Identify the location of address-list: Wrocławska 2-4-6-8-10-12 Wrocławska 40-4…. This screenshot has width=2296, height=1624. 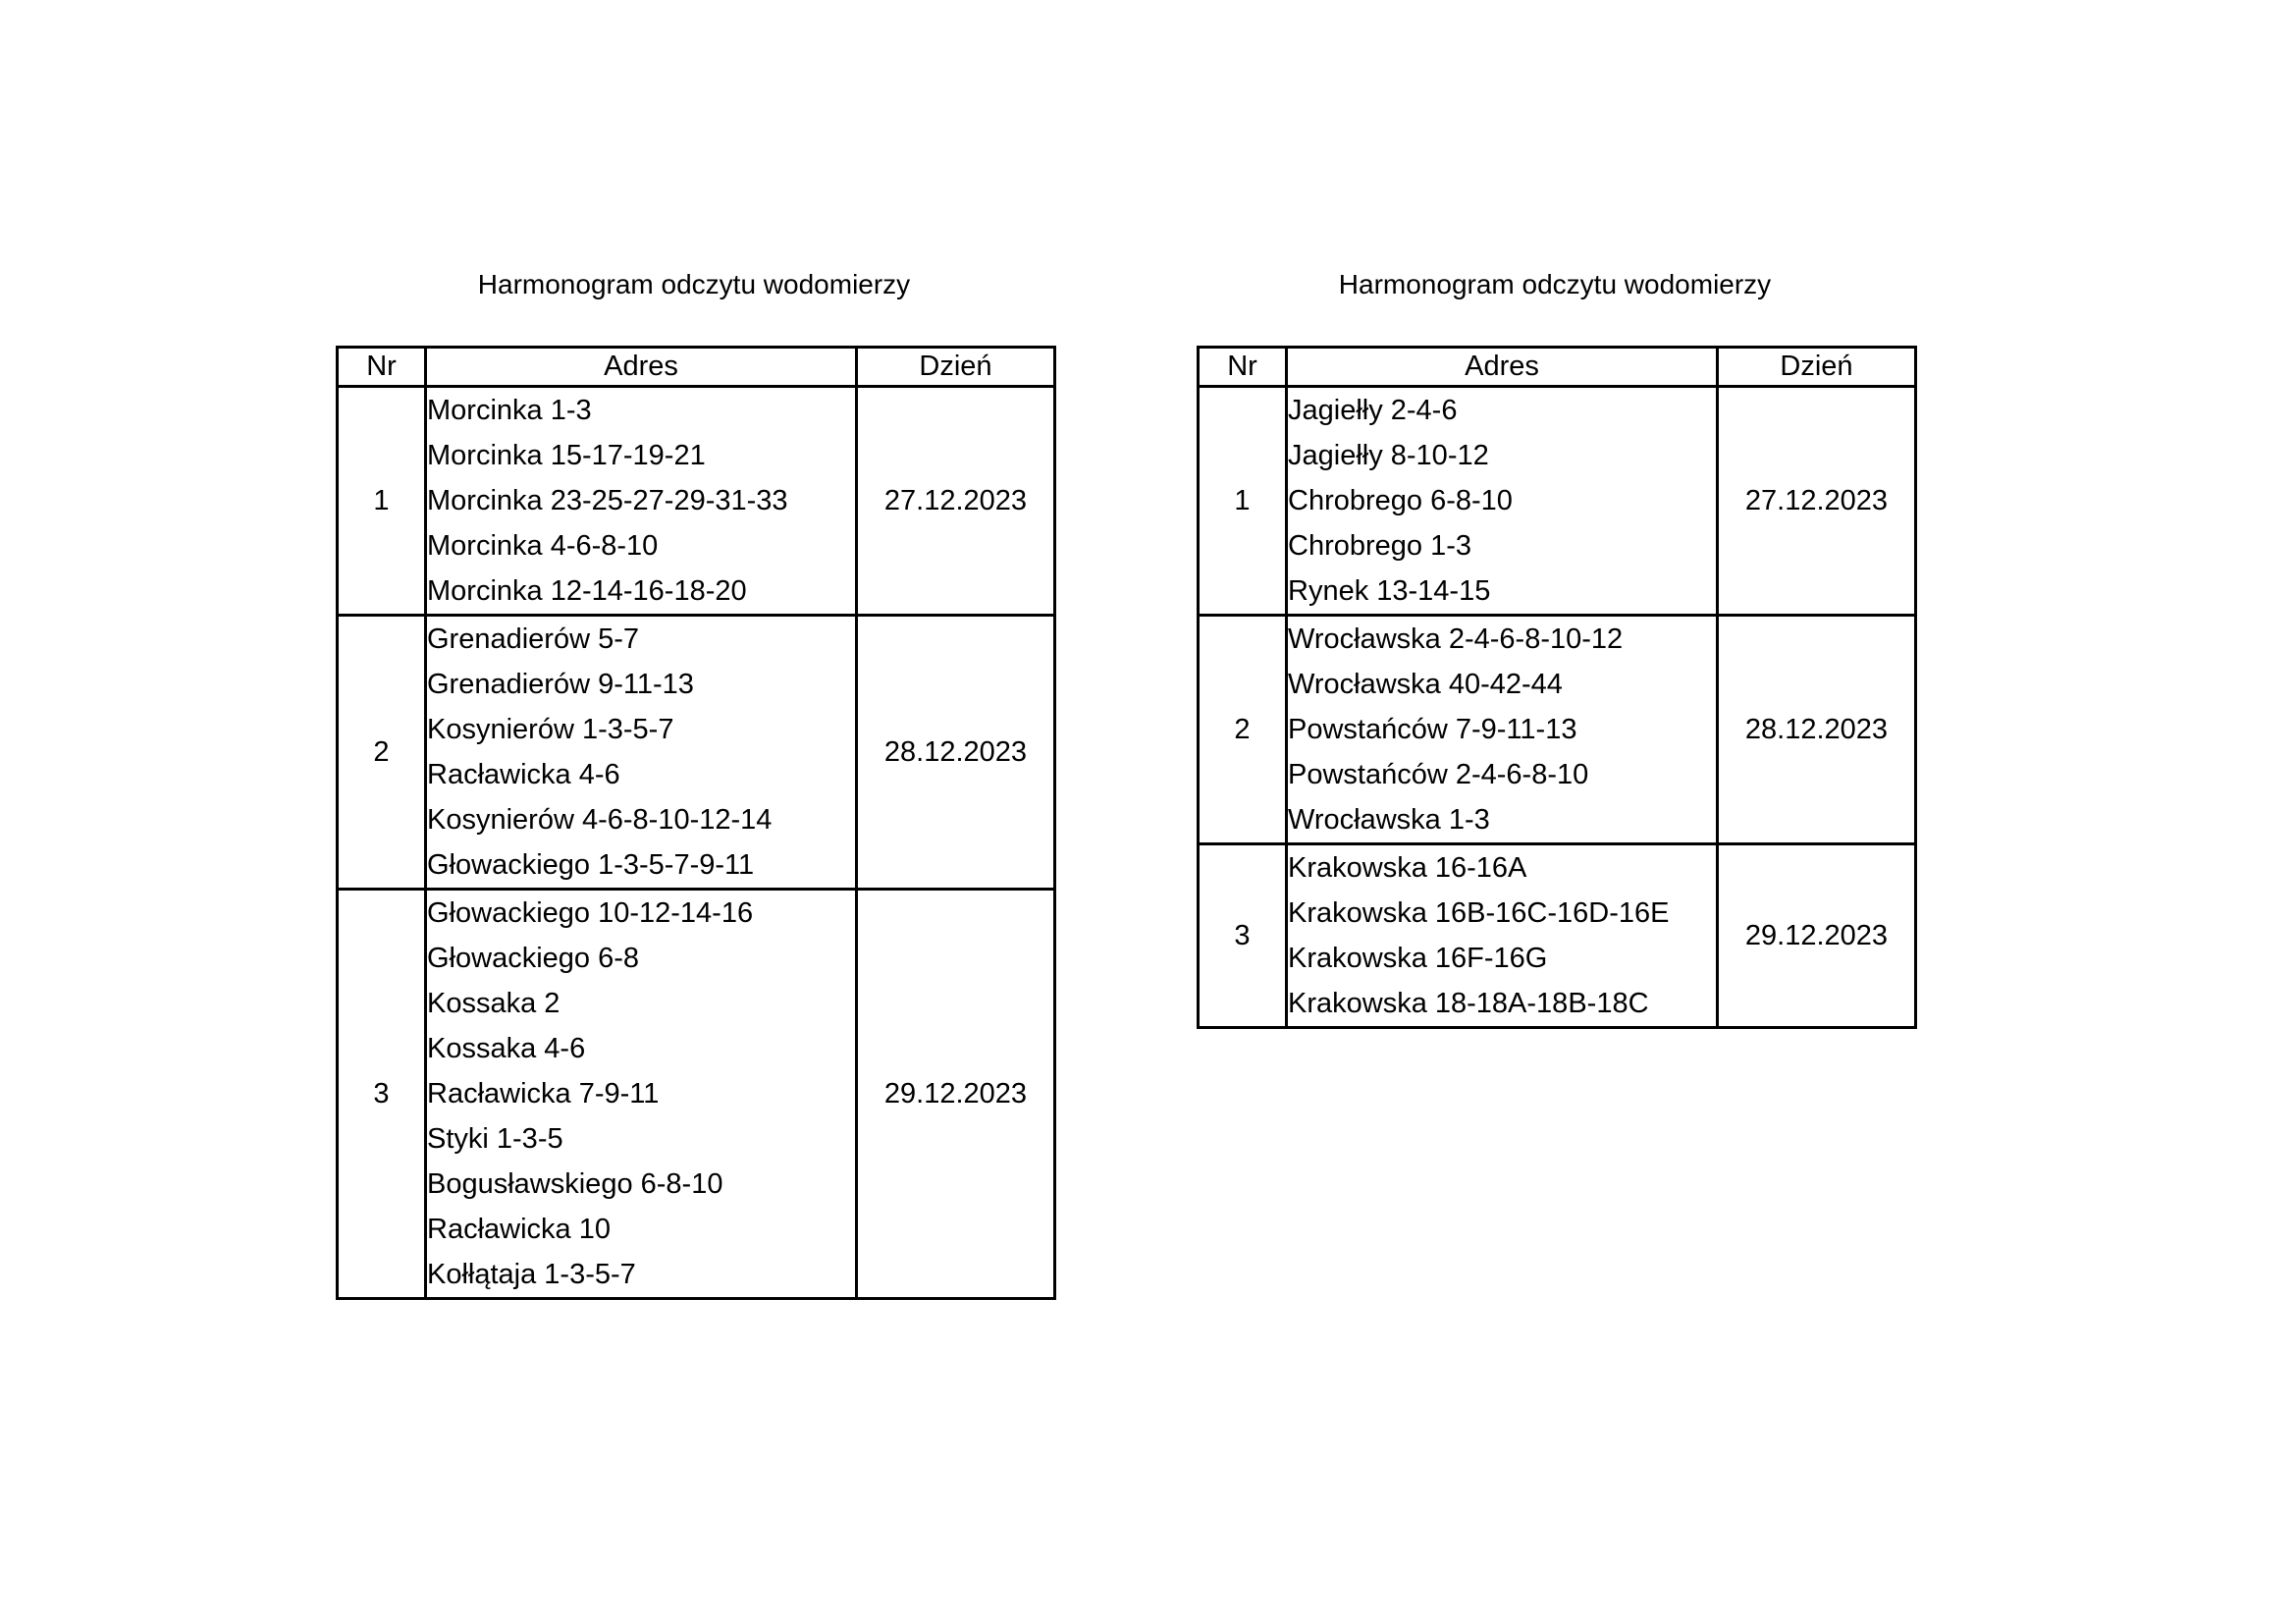
(1502, 729).